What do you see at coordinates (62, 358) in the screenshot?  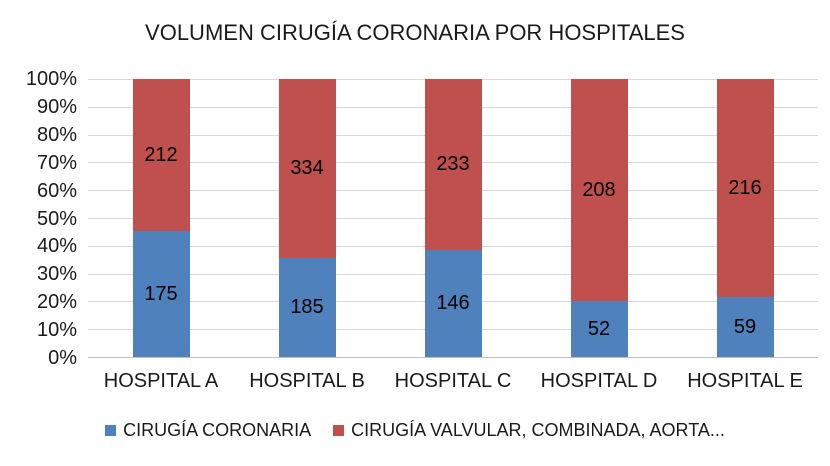 I see `y-tick-label: 0%` at bounding box center [62, 358].